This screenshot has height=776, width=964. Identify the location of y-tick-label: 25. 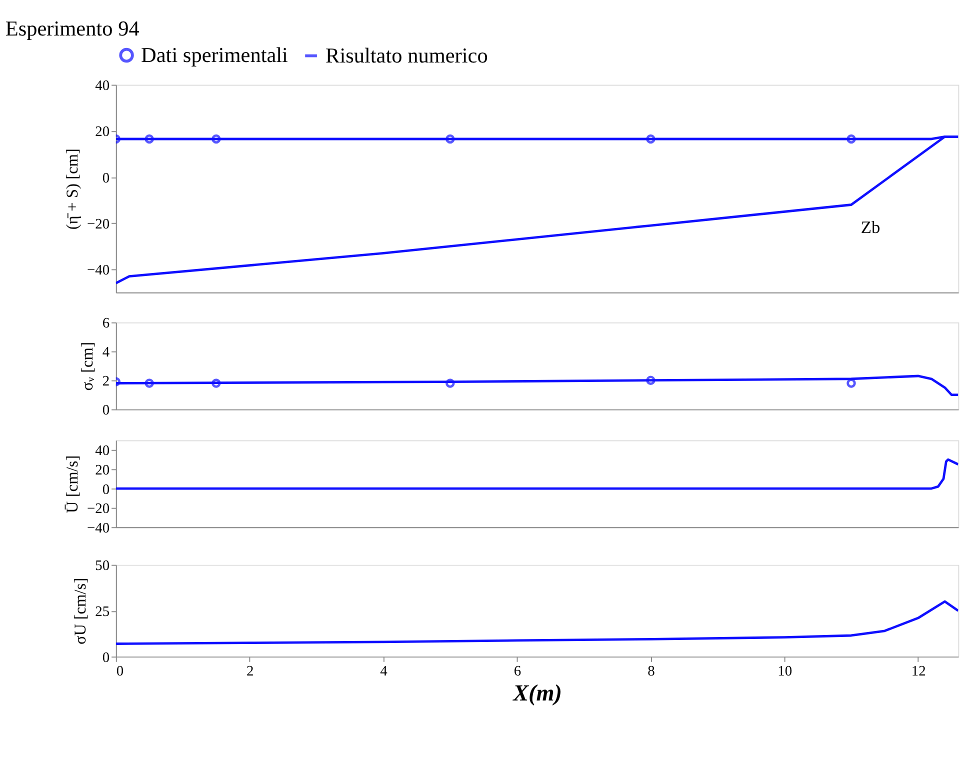
(102, 612).